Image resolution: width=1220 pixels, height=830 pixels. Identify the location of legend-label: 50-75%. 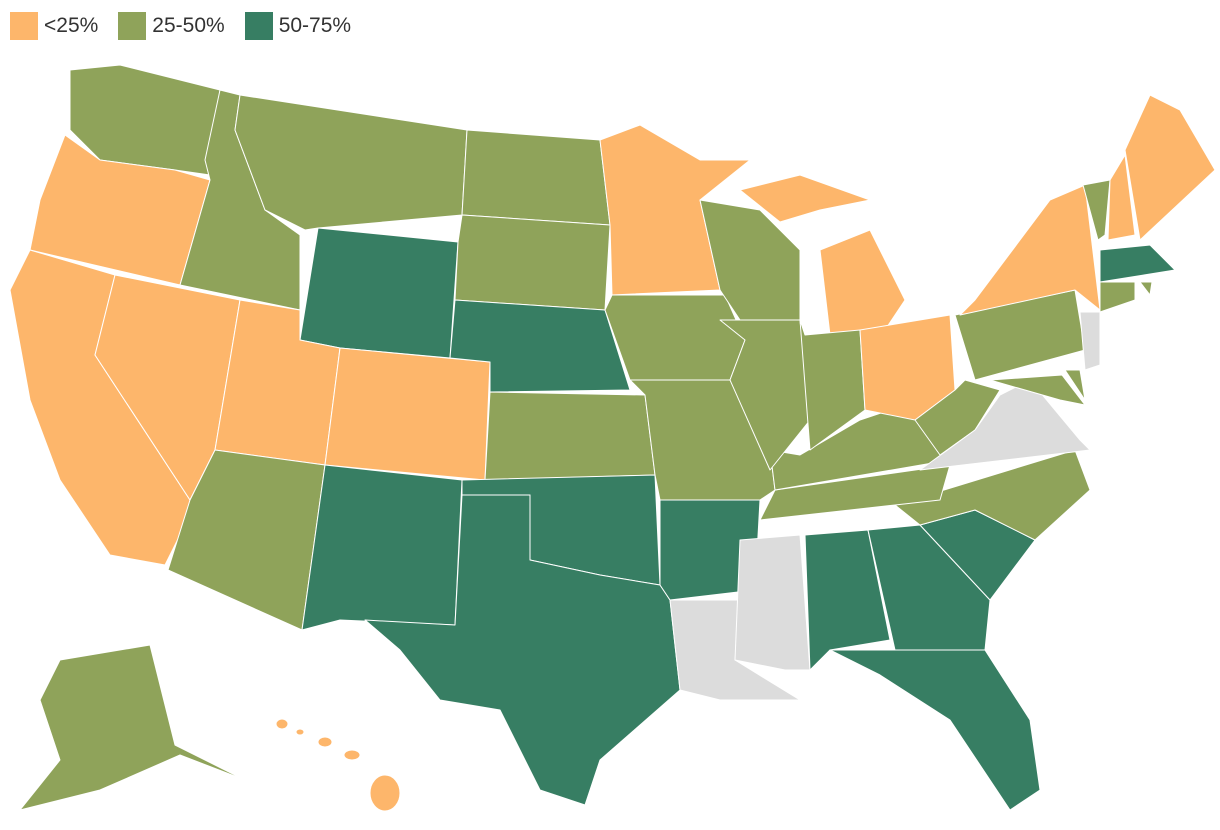
(315, 25).